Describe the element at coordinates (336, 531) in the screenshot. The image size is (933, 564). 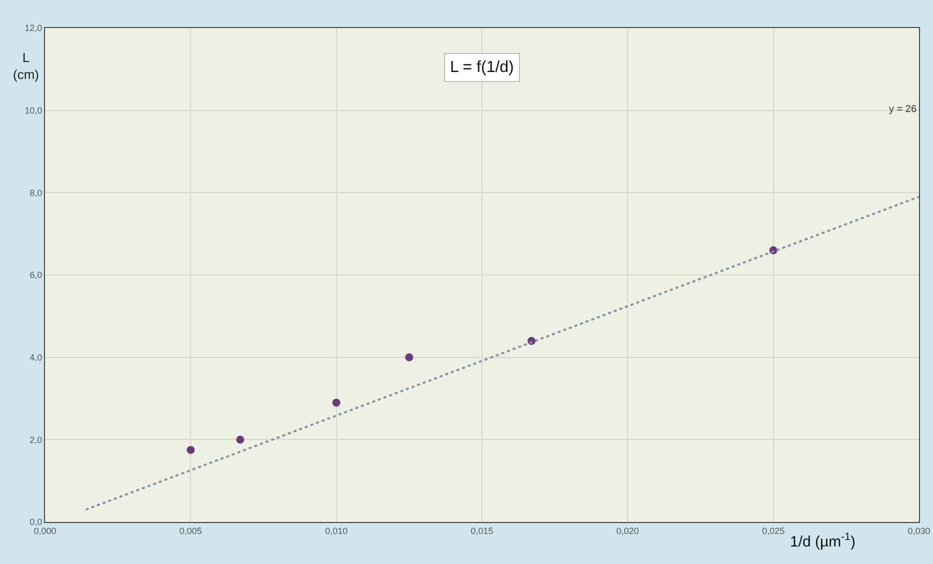
I see `x-tick-label: 0,010` at that location.